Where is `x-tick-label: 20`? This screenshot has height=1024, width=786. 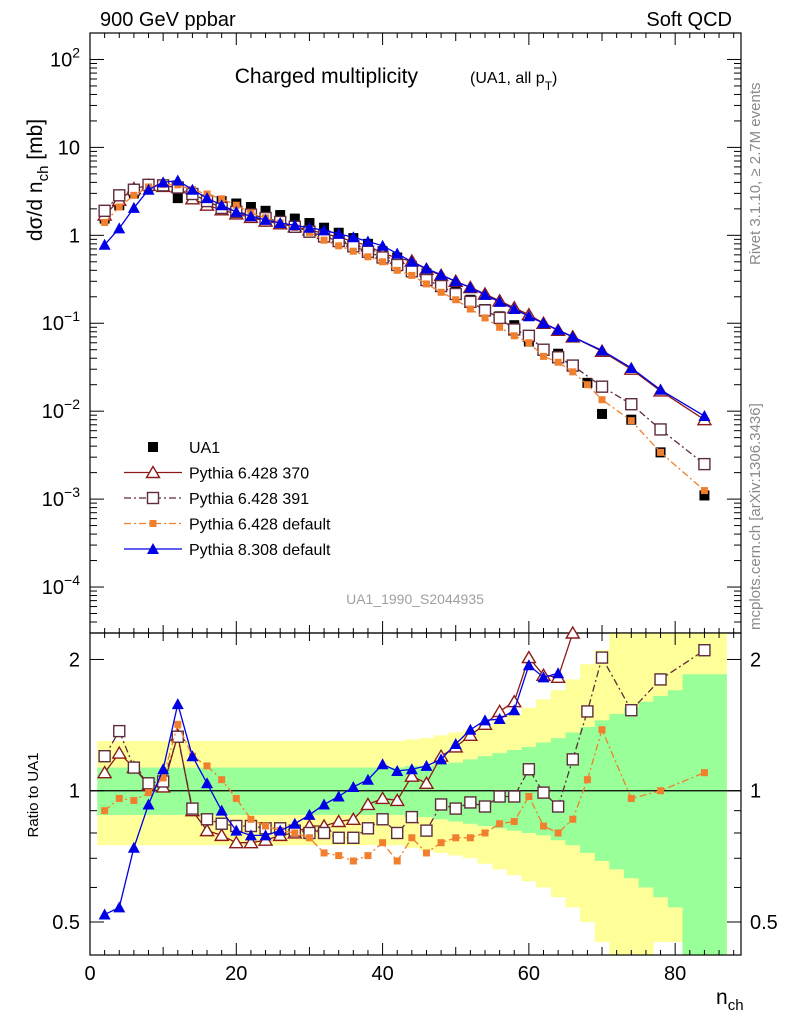
x-tick-label: 20 is located at coordinates (236, 974).